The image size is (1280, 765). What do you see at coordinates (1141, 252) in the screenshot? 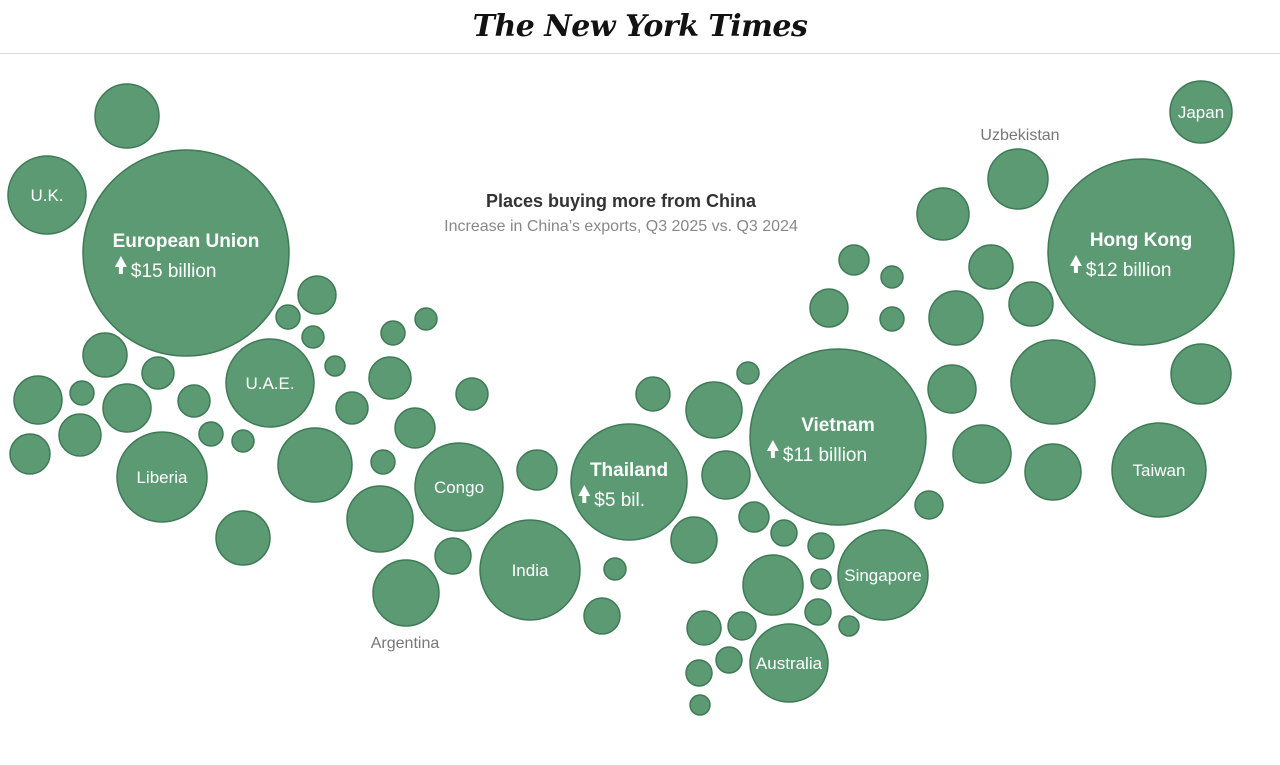
I see `bubble-hong-kong` at bounding box center [1141, 252].